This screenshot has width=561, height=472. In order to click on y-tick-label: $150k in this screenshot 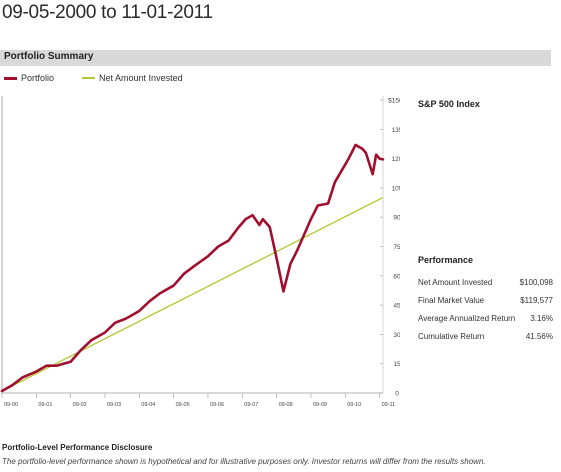, I will do `click(394, 101)`.